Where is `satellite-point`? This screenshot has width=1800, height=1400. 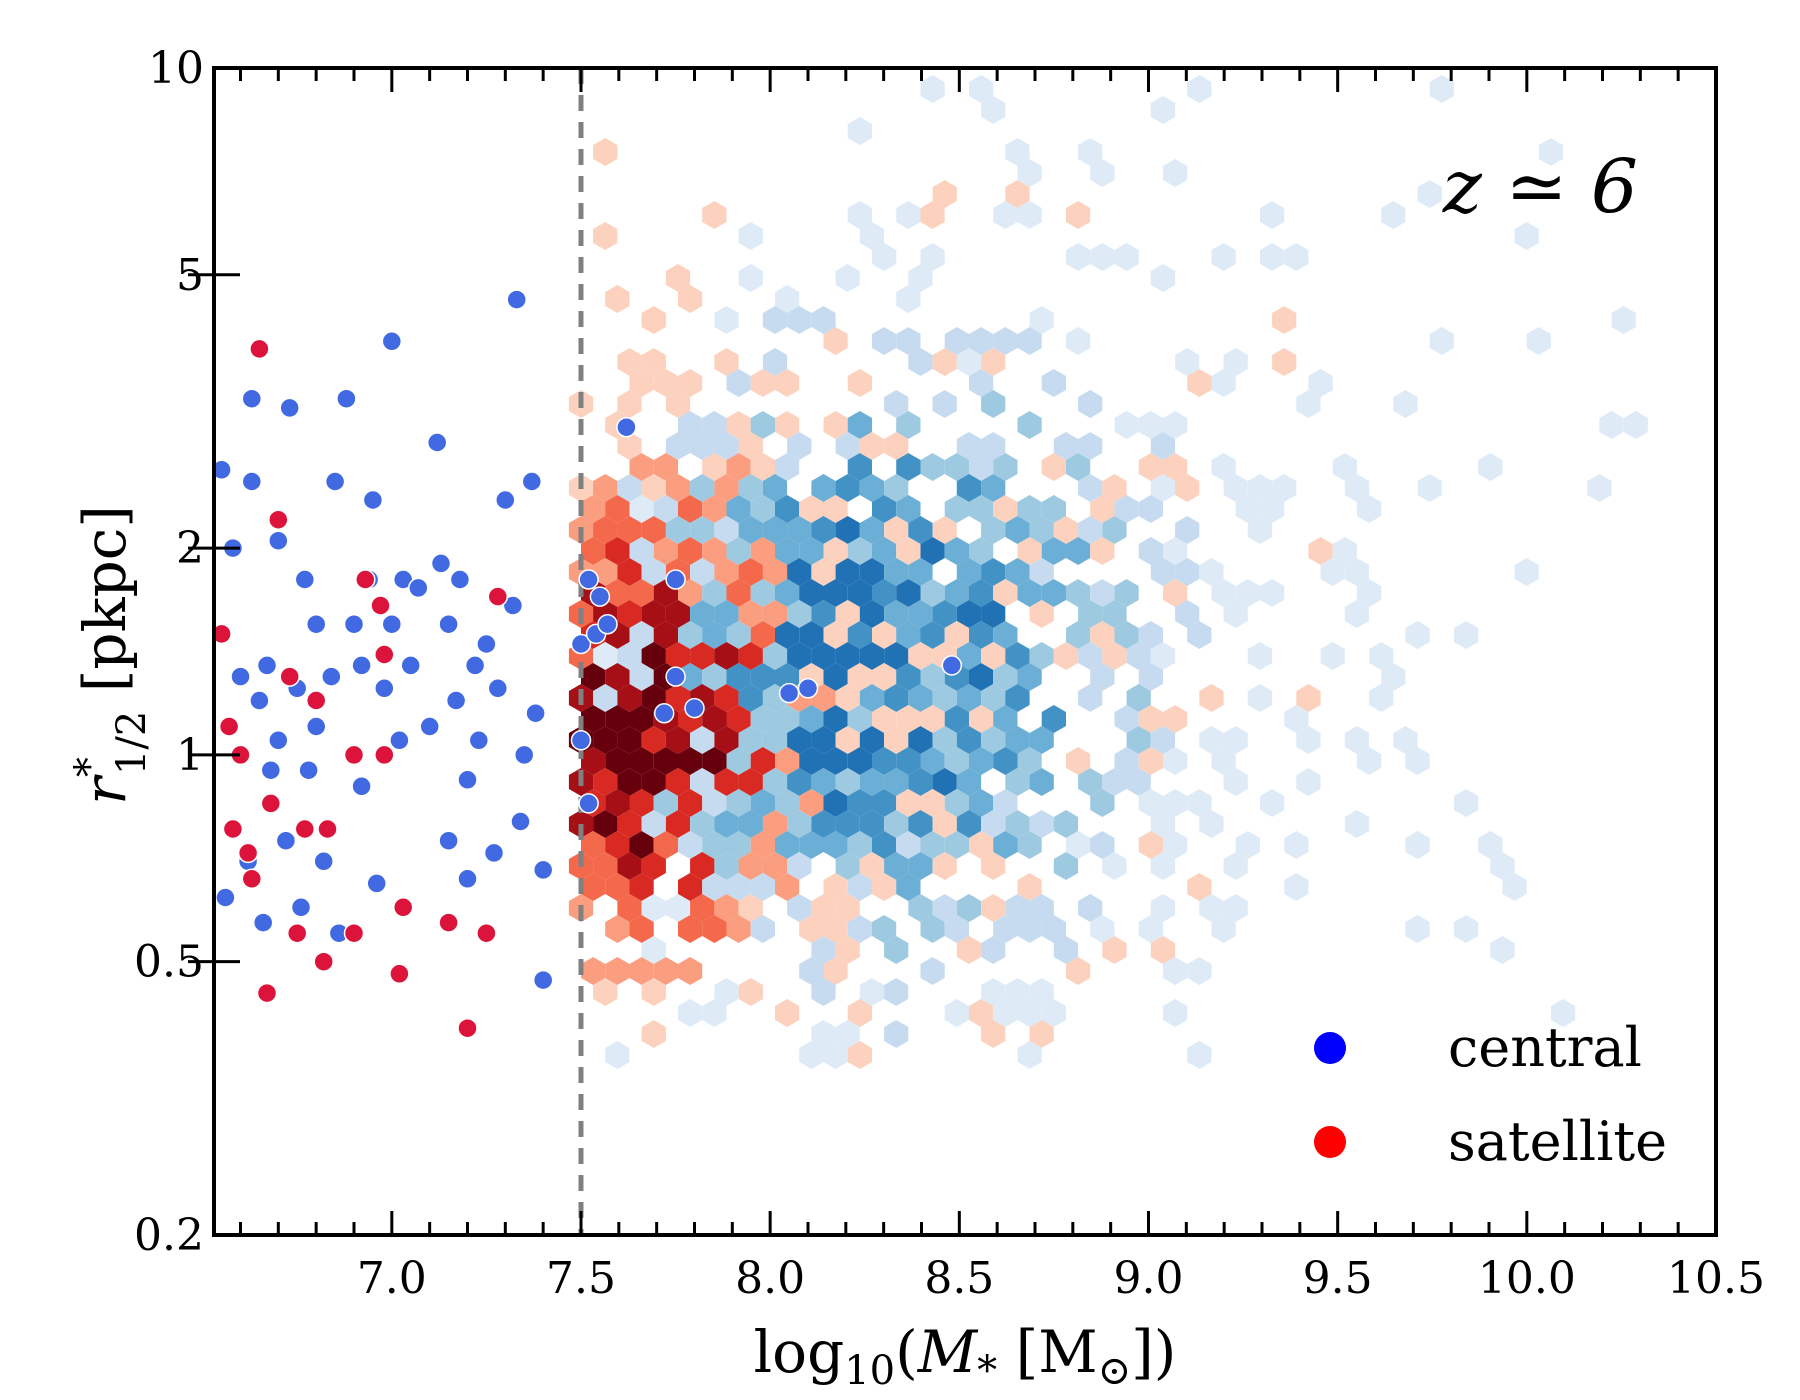
satellite-point is located at coordinates (223, 634).